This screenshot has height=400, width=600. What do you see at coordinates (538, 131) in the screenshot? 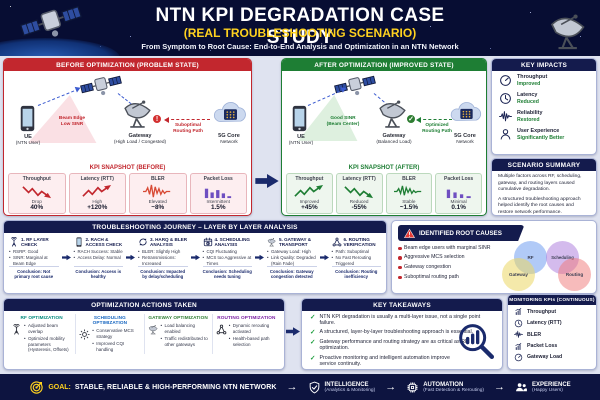
I see `impact-label: User Experience` at bounding box center [538, 131].